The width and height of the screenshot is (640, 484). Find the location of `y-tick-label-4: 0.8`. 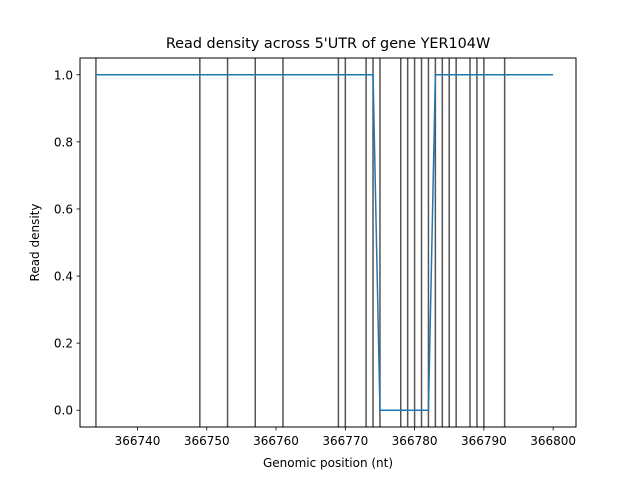

y-tick-label-4: 0.8 is located at coordinates (63, 142).